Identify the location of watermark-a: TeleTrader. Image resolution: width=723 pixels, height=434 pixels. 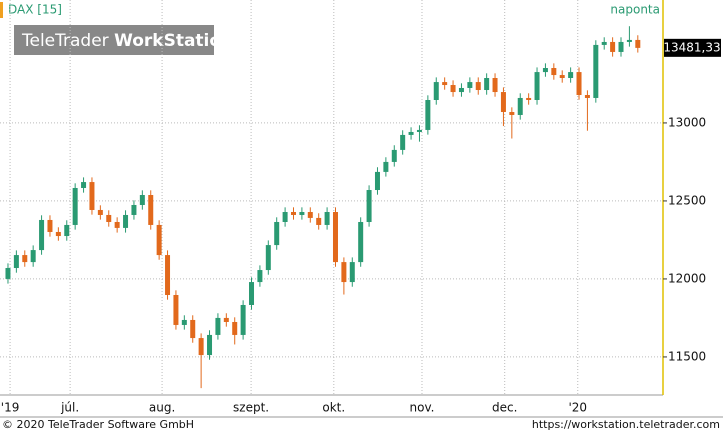
(65, 41).